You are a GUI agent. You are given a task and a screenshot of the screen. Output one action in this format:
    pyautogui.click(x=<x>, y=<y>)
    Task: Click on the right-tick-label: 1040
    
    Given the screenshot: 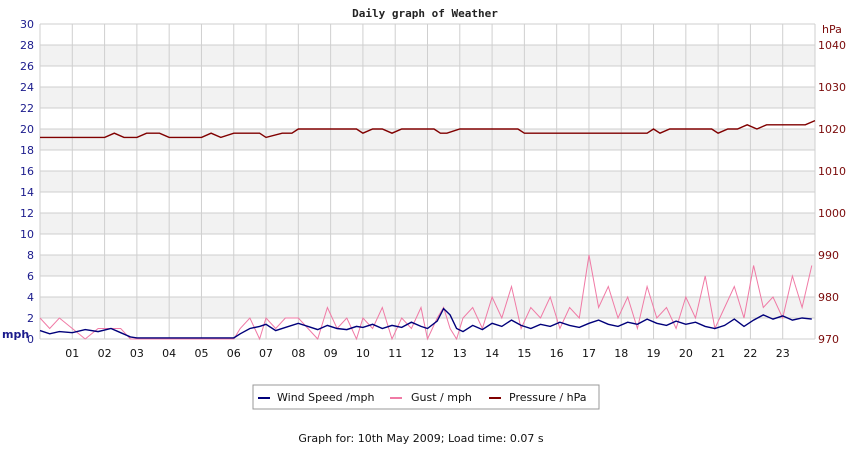 What is the action you would take?
    pyautogui.click(x=832, y=45)
    